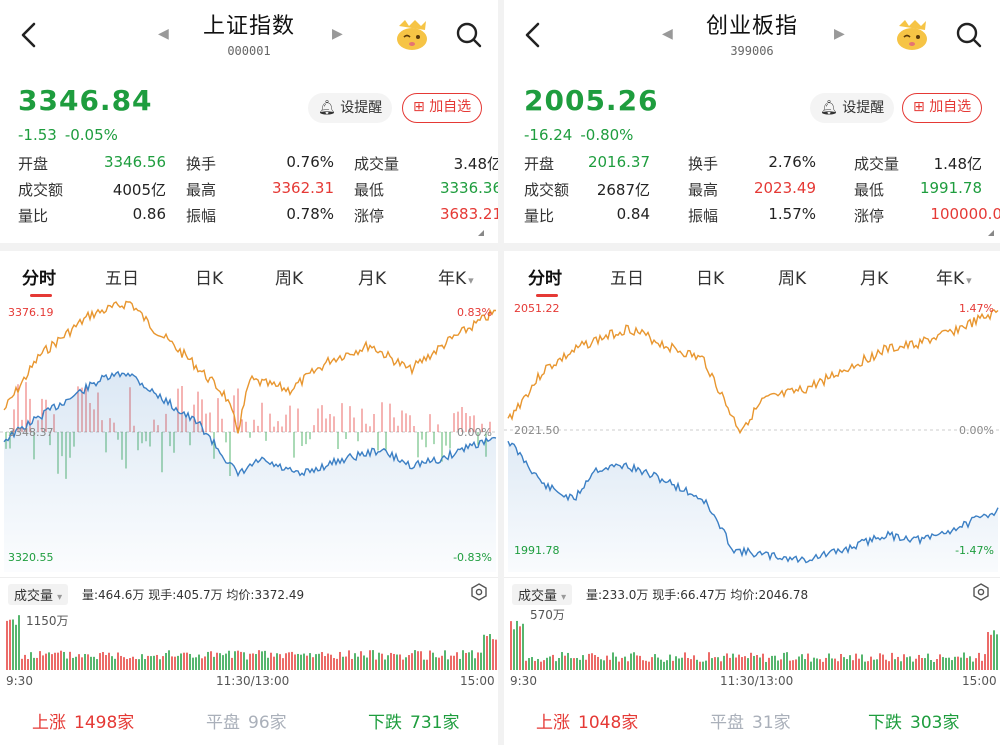  I want to click on blue-area-fill, so click(753, 506).